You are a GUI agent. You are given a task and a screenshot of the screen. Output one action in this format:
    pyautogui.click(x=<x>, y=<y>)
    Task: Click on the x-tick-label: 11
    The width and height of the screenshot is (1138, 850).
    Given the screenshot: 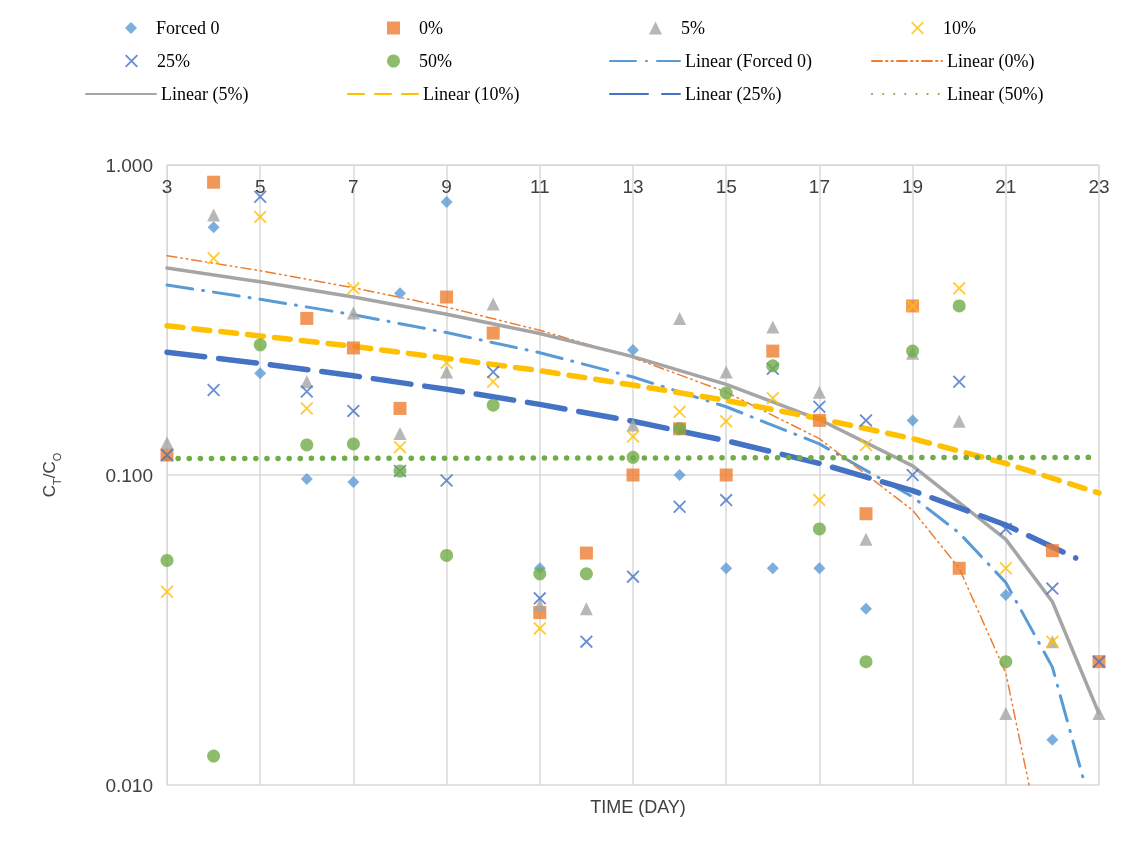 What is the action you would take?
    pyautogui.click(x=539, y=186)
    